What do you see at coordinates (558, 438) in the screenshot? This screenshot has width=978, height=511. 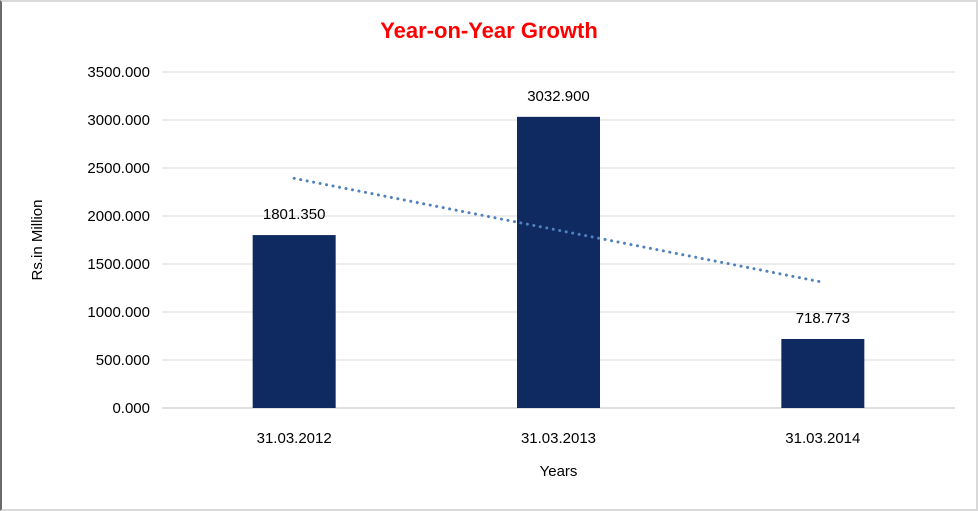 I see `x-category-label: 31.03.2013` at bounding box center [558, 438].